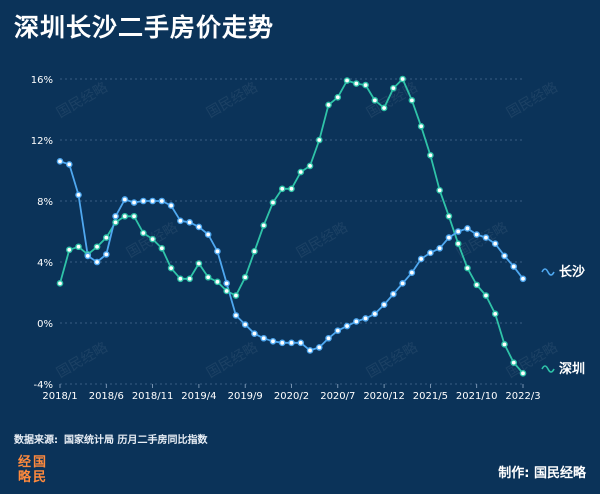 This screenshot has width=600, height=494. I want to click on x-tick-label: 2018/6, so click(106, 396).